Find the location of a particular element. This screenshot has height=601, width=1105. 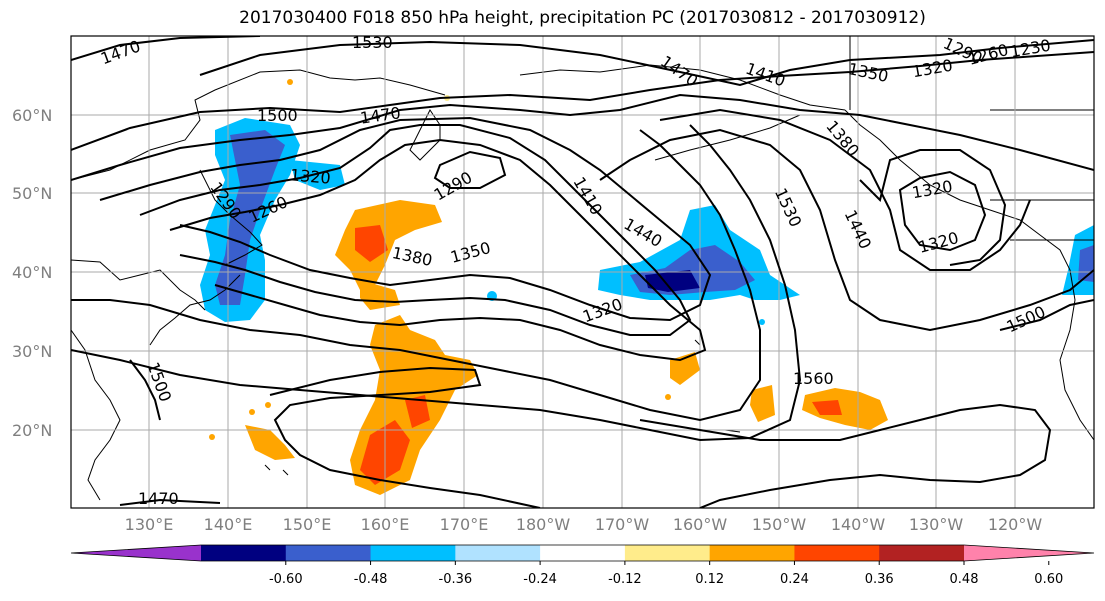

lat-label-50n: 50°N is located at coordinates (32, 193).